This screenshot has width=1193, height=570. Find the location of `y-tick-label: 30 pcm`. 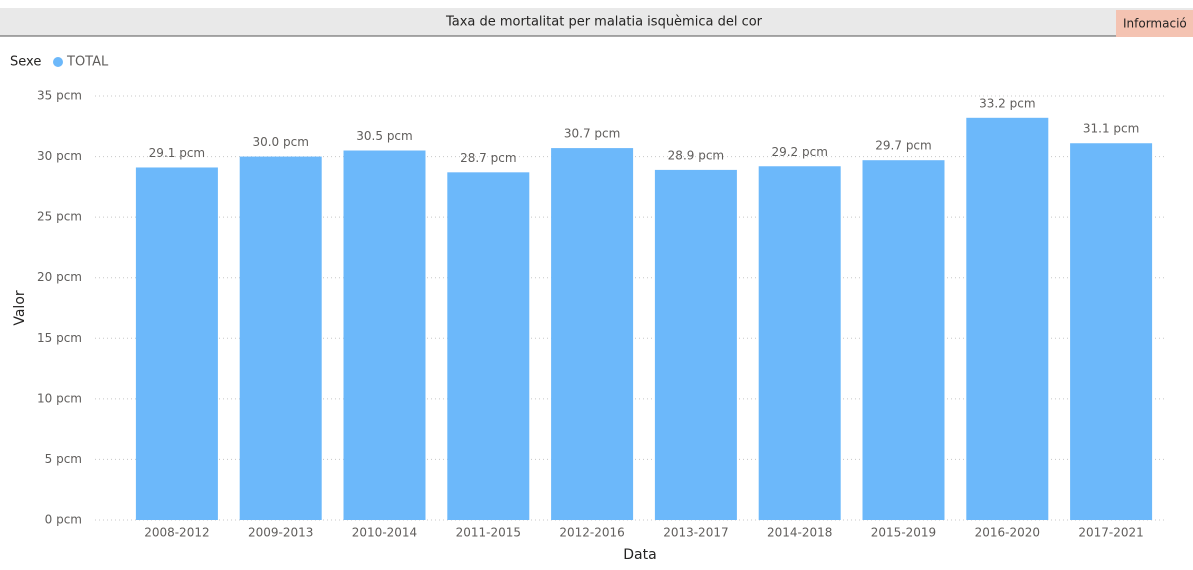

y-tick-label: 30 pcm is located at coordinates (59, 156).